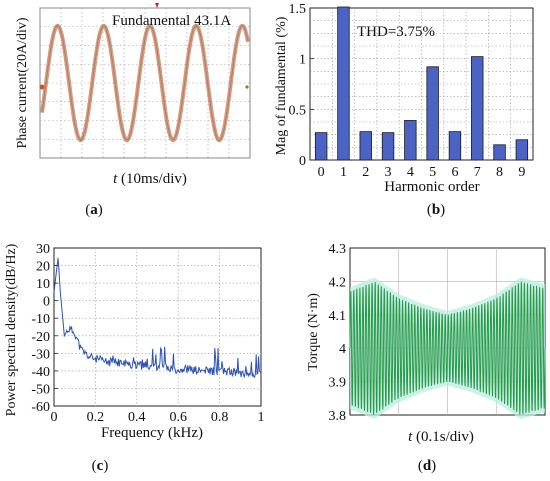 This screenshot has height=481, width=550. What do you see at coordinates (301, 85) in the screenshot?
I see `panel-b-y-ticks: 0 0.5 1 1.5` at bounding box center [301, 85].